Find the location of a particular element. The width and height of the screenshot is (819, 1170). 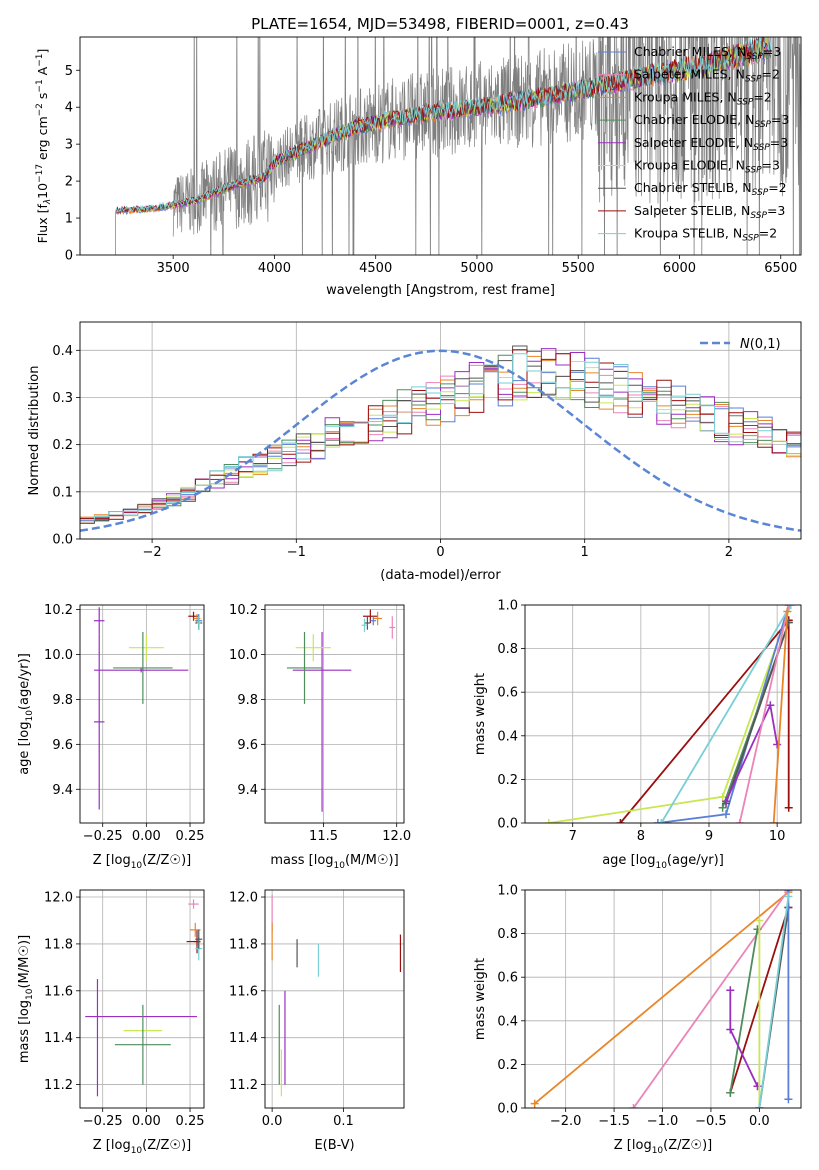

x-tick-label: −1.5 is located at coordinates (614, 1121).